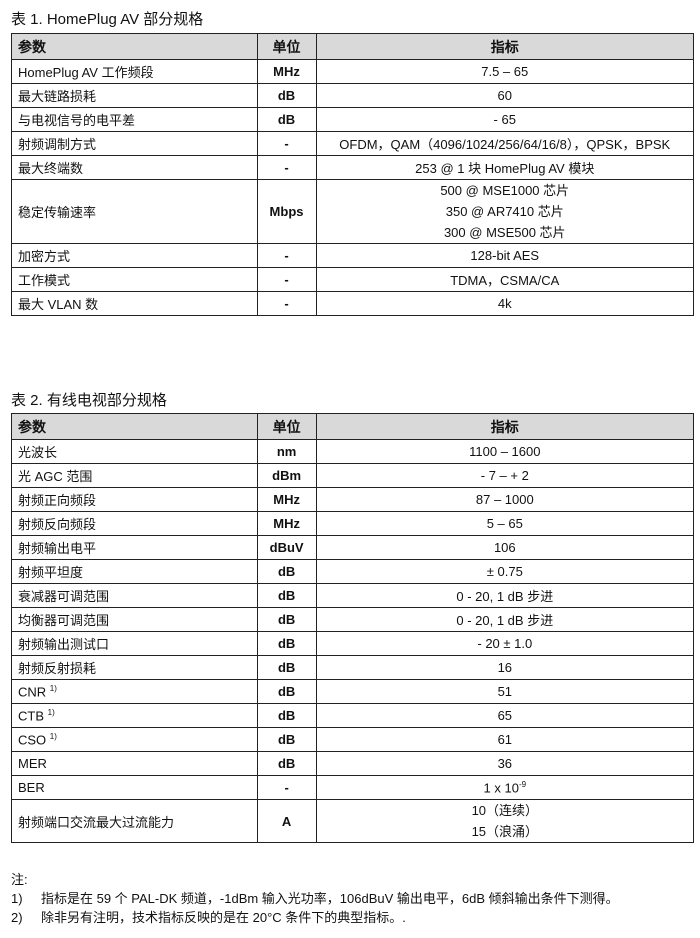 The image size is (700, 938). Describe the element at coordinates (504, 279) in the screenshot. I see `value-cell: TDMA，CSMA/CA` at that location.